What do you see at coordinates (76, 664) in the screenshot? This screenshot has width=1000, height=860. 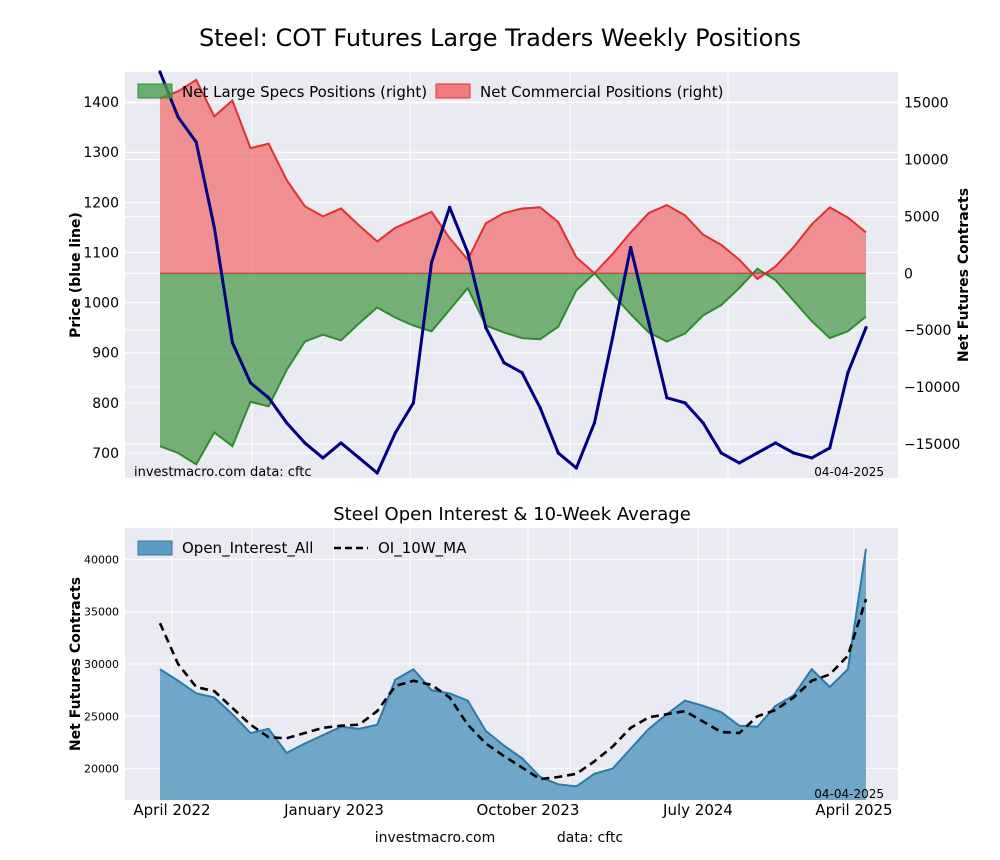 I see `y-axis-label-bottom: Net Futures Contracts` at bounding box center [76, 664].